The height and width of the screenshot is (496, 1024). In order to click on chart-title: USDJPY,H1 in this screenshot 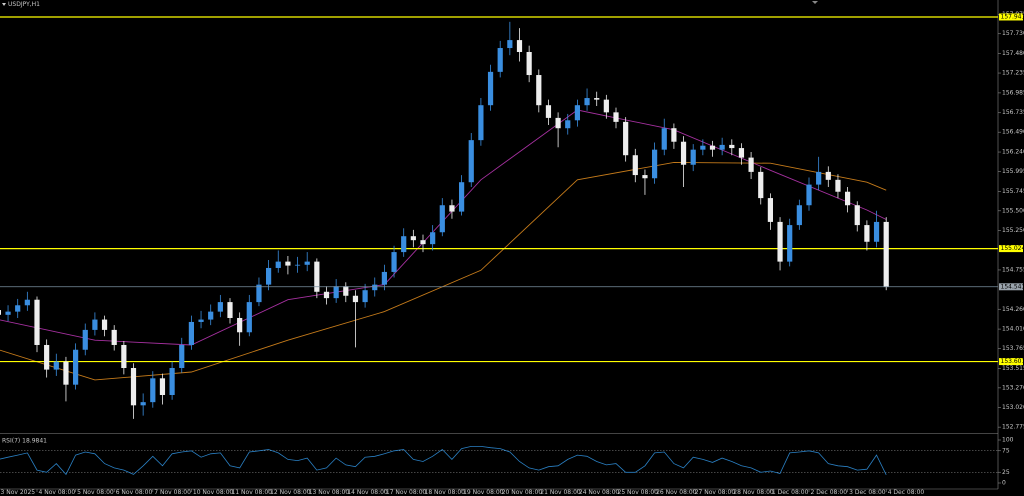, I will do `click(24, 4)`.